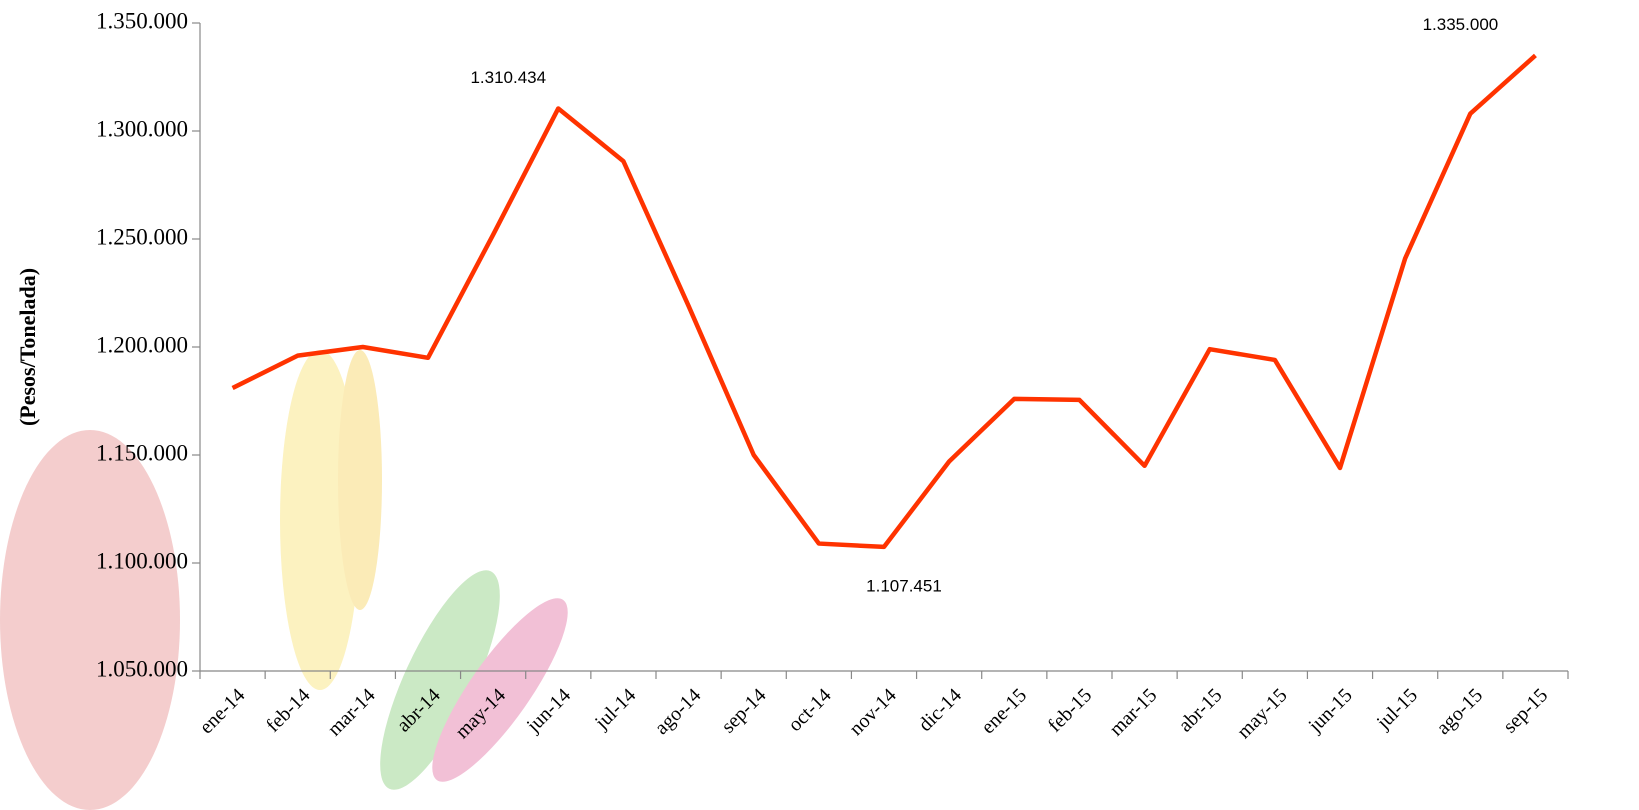 This screenshot has width=1639, height=810. I want to click on x-tick-label: feb-15, so click(1070, 710).